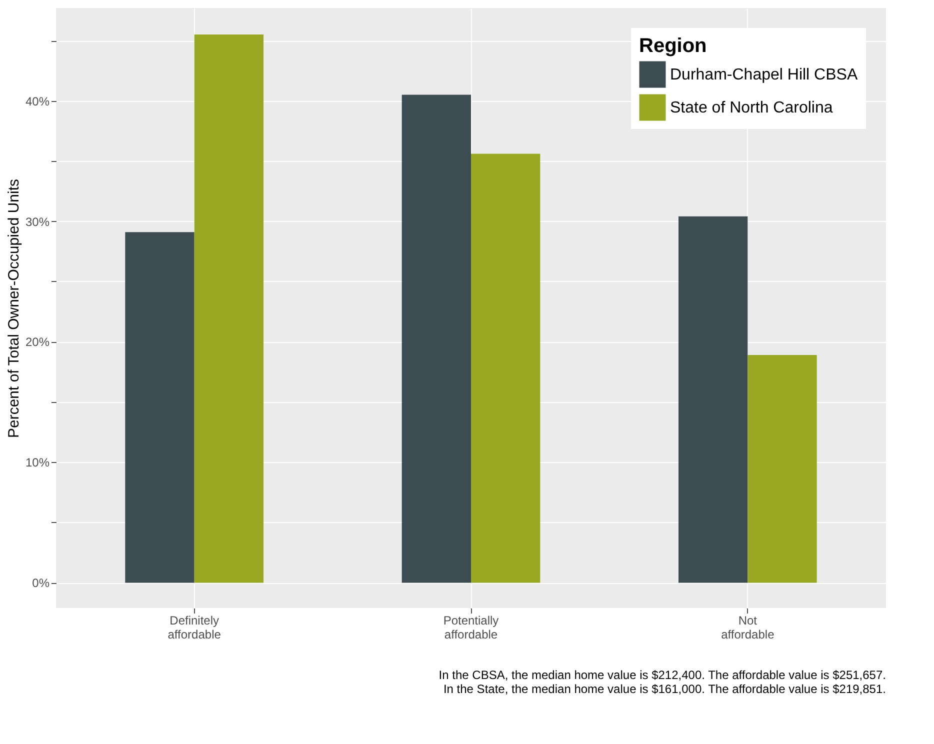 This screenshot has width=934, height=744. I want to click on x-tick-label: Potentially affordable, so click(471, 628).